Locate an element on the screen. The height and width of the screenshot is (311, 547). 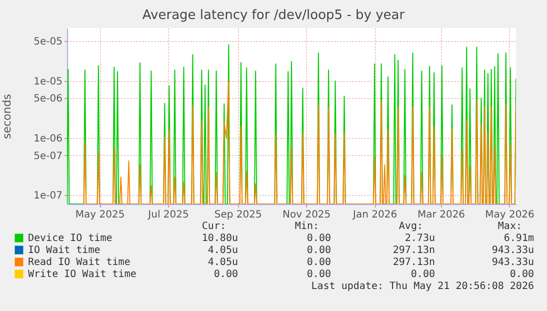
text: 10.80u is located at coordinates (220, 239).